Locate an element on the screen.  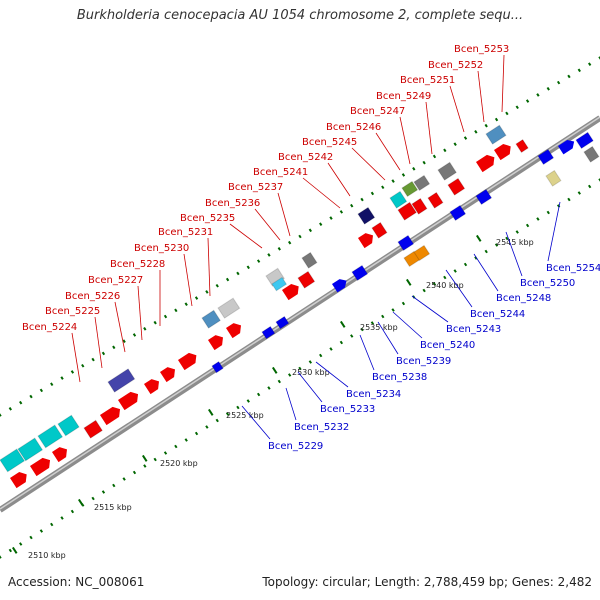
reverse-gene-label: Bcen_5238 is located at coordinates (399, 377).